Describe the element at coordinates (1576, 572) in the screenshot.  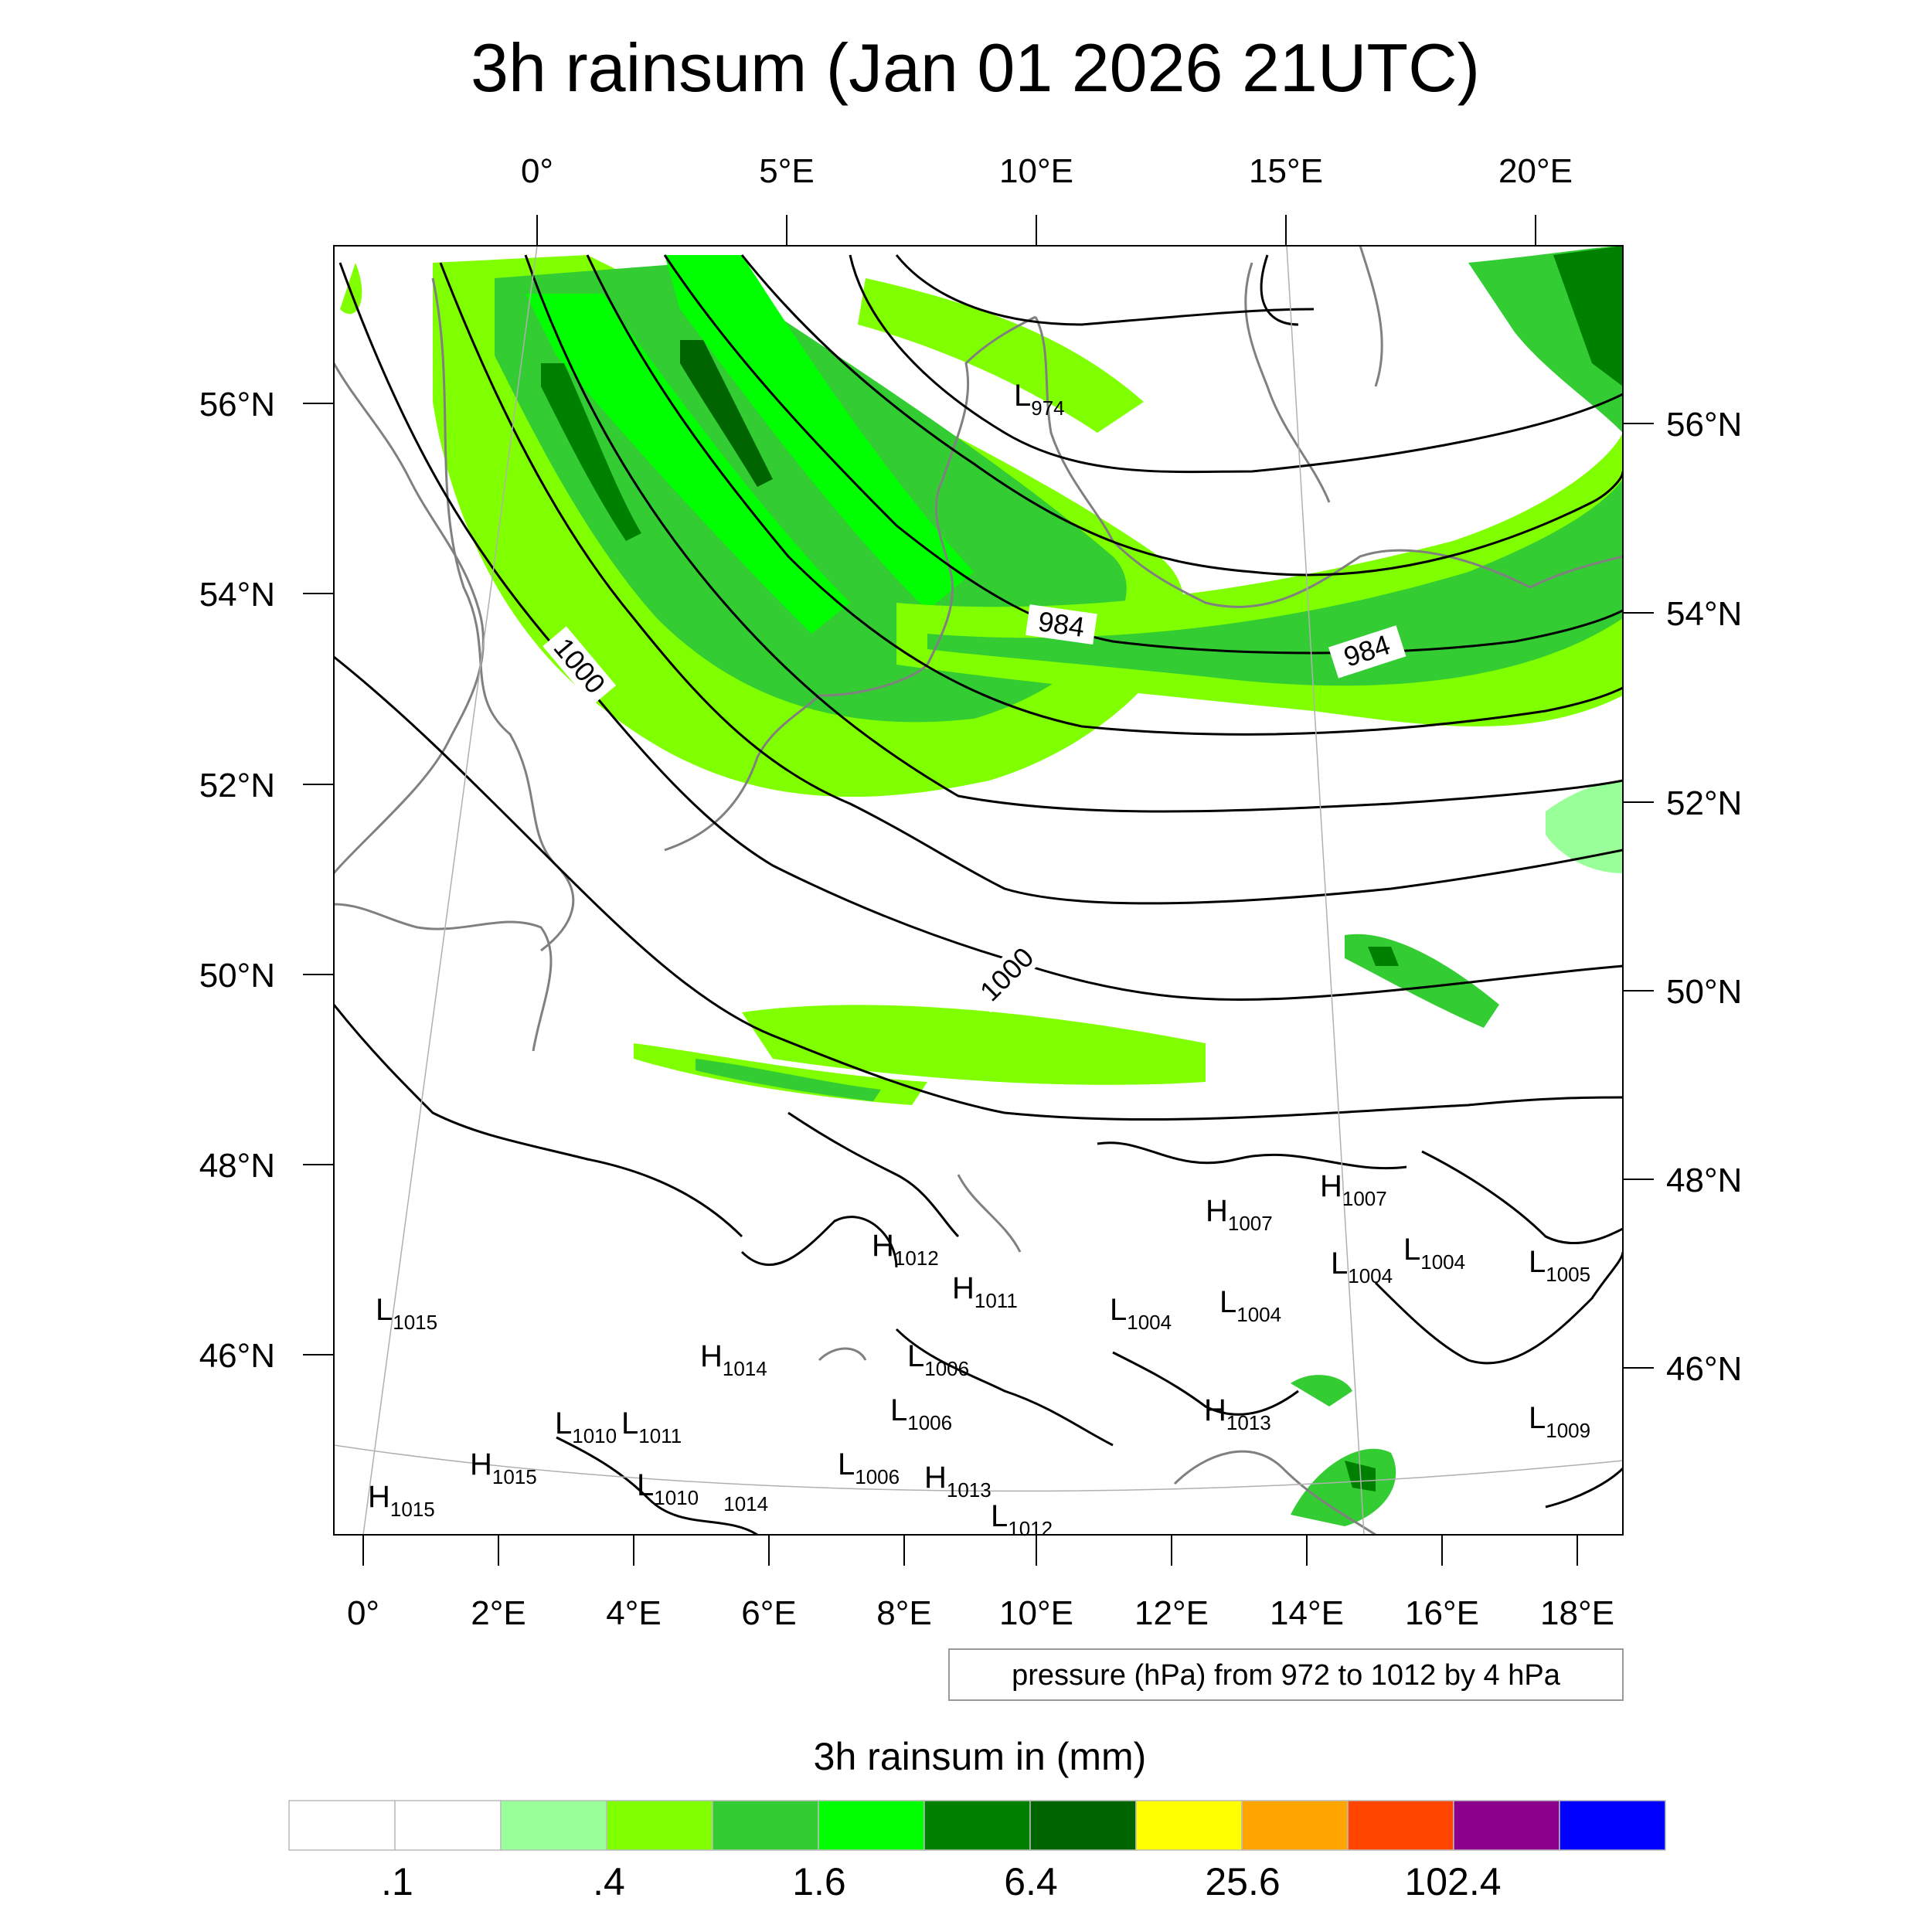
I see `coast-baltic-east` at that location.